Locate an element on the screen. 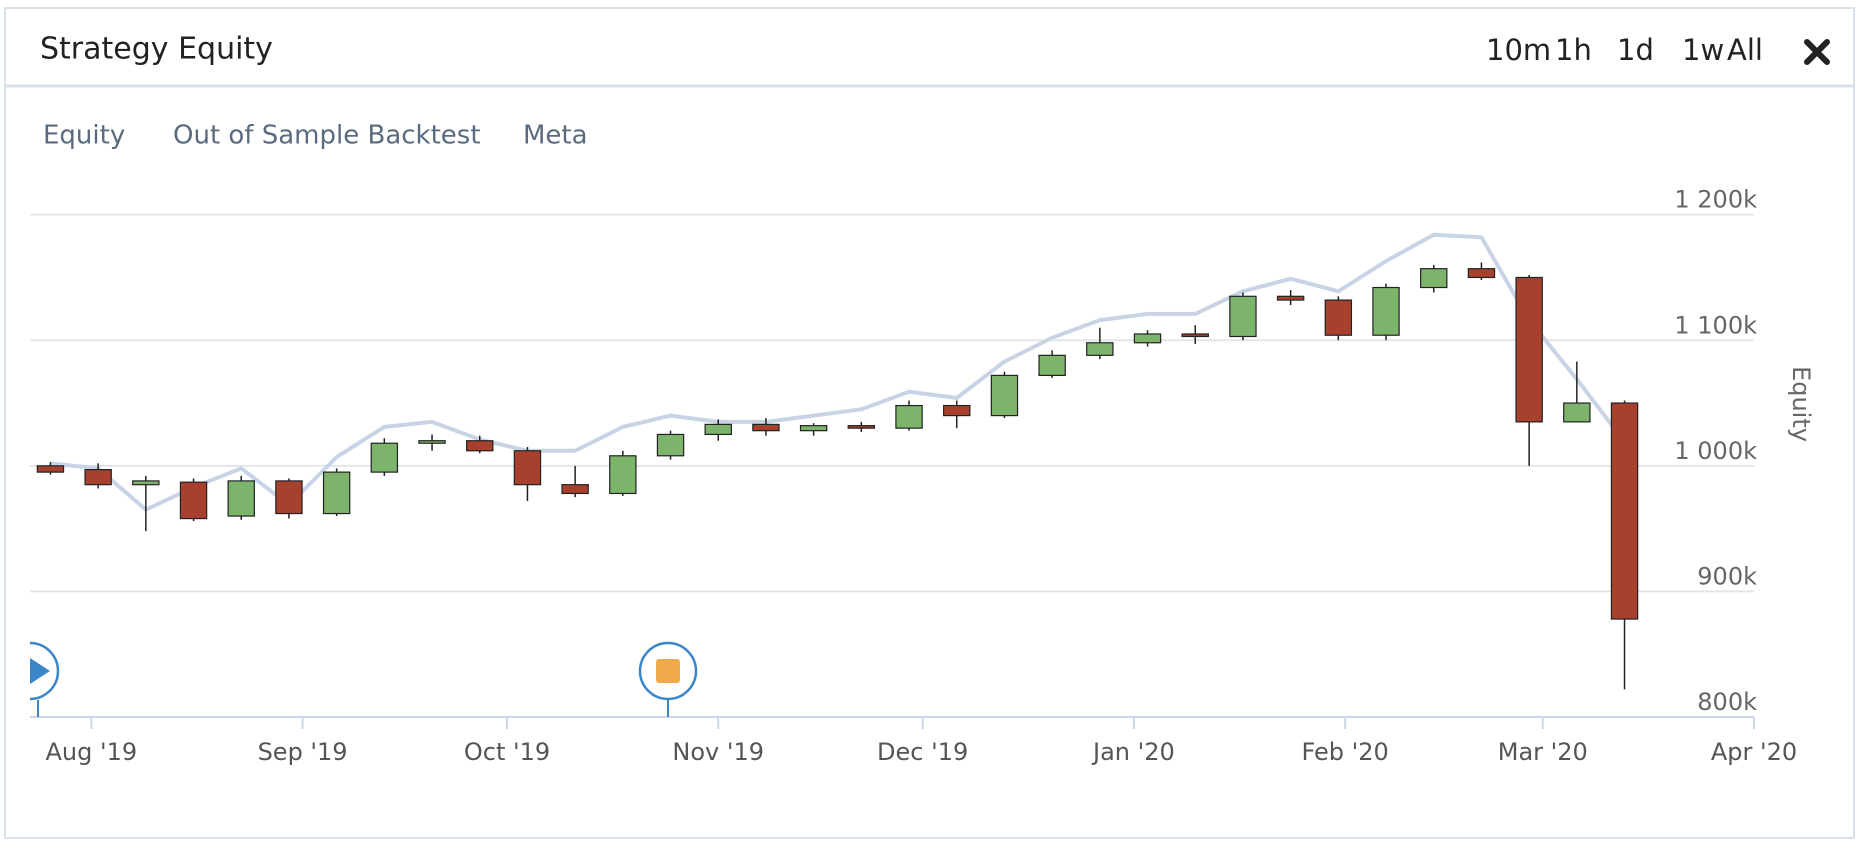 Image resolution: width=1861 pixels, height=851 pixels. x-tick-label: Mar '20 is located at coordinates (1543, 752).